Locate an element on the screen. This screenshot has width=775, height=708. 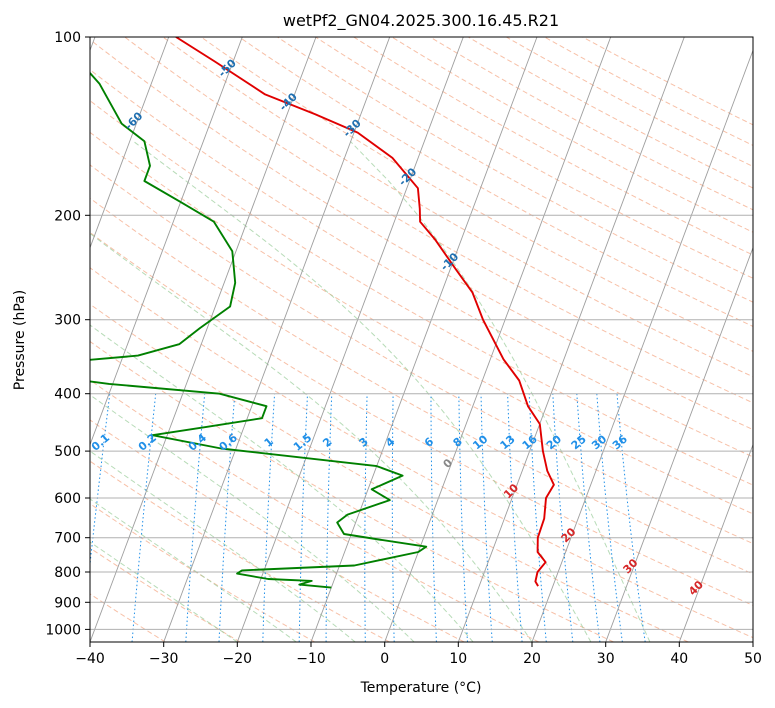
x-tick-label: 20 is located at coordinates (532, 659).